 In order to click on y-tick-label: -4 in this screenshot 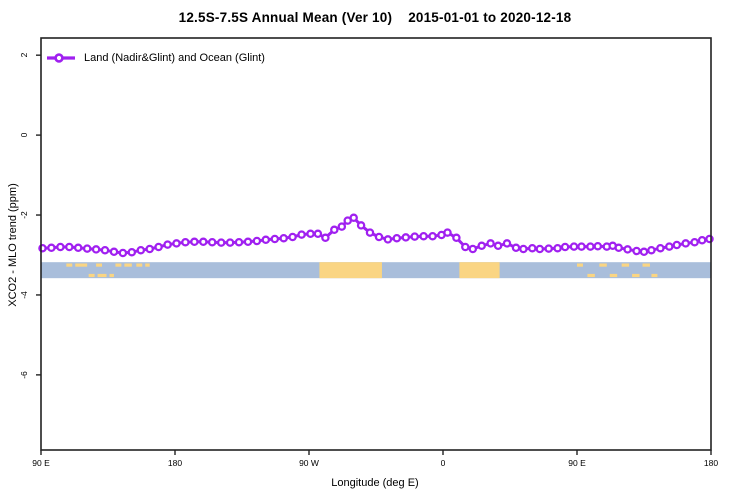, I will do `click(24, 295)`.